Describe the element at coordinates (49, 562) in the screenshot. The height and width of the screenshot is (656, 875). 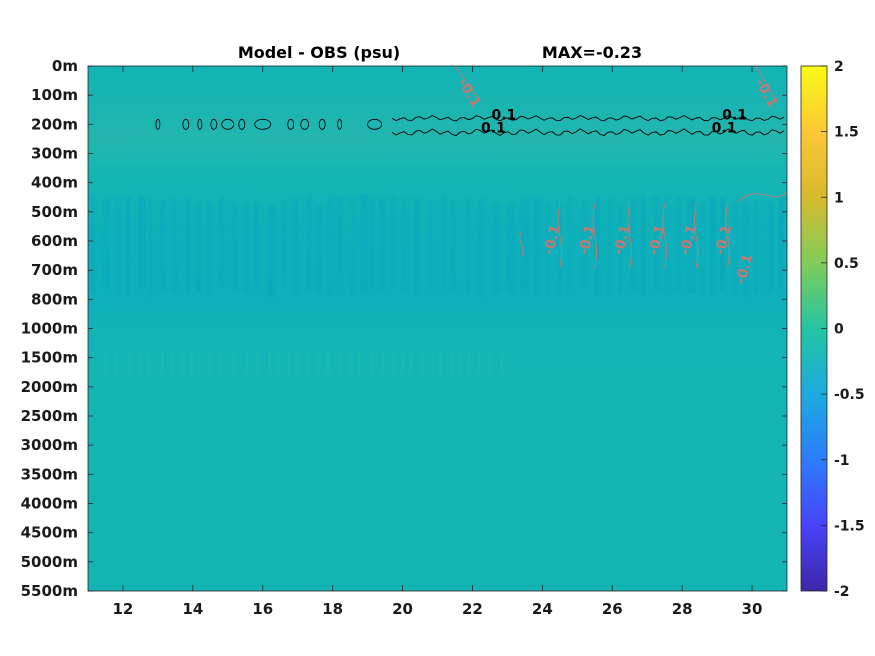
I see `y-tick-label: 5000m` at that location.